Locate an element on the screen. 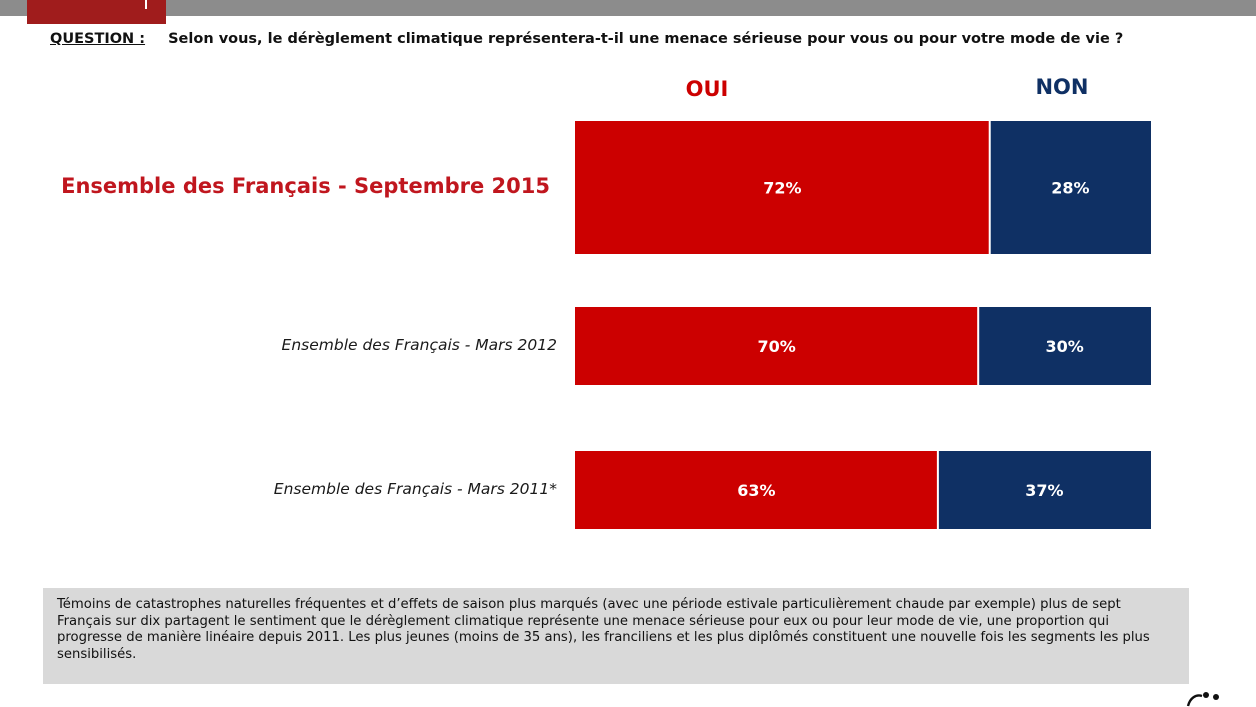 The height and width of the screenshot is (707, 1256). bar-label-oui-sept-2015: 72% is located at coordinates (782, 188).